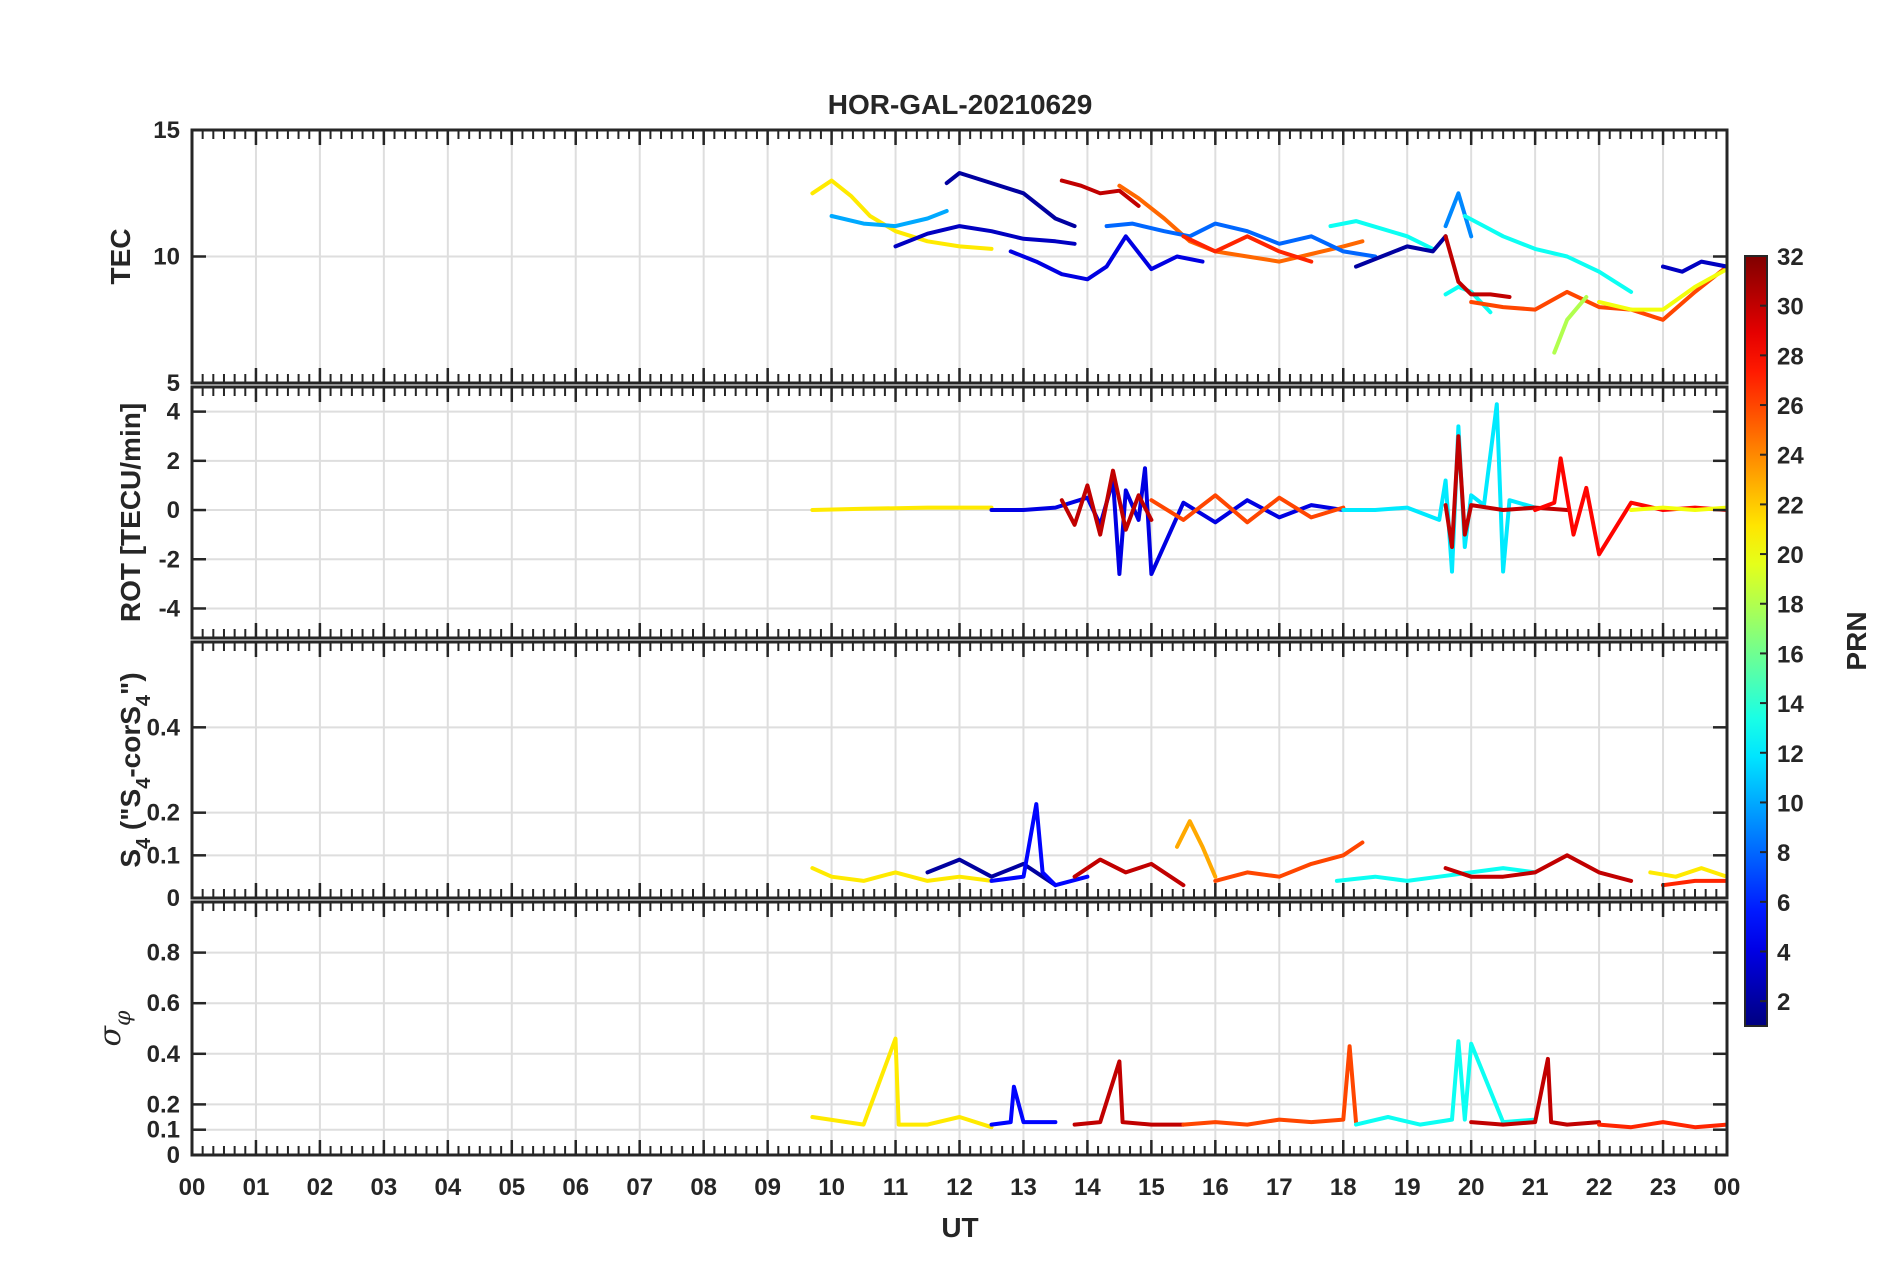 The width and height of the screenshot is (1902, 1272). What do you see at coordinates (1783, 1002) in the screenshot?
I see `colorbar-tick-label: 2` at bounding box center [1783, 1002].